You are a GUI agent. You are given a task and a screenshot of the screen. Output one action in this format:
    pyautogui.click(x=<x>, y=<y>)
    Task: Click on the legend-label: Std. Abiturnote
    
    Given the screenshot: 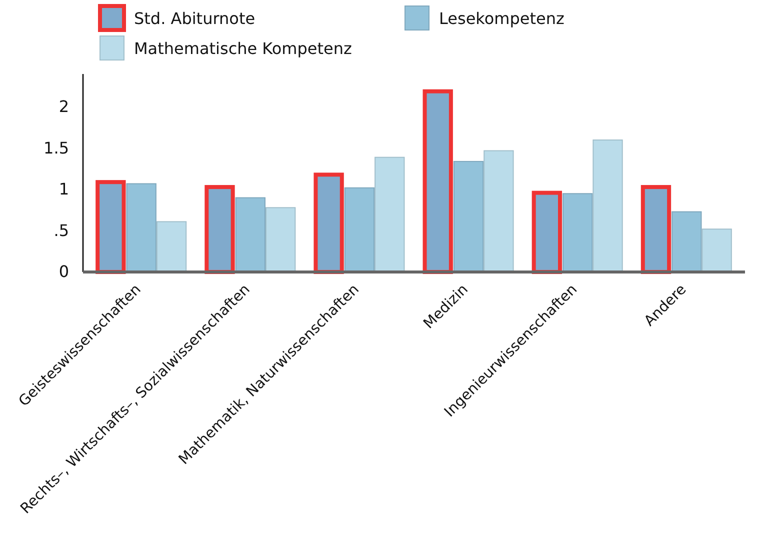 What is the action you would take?
    pyautogui.click(x=195, y=18)
    